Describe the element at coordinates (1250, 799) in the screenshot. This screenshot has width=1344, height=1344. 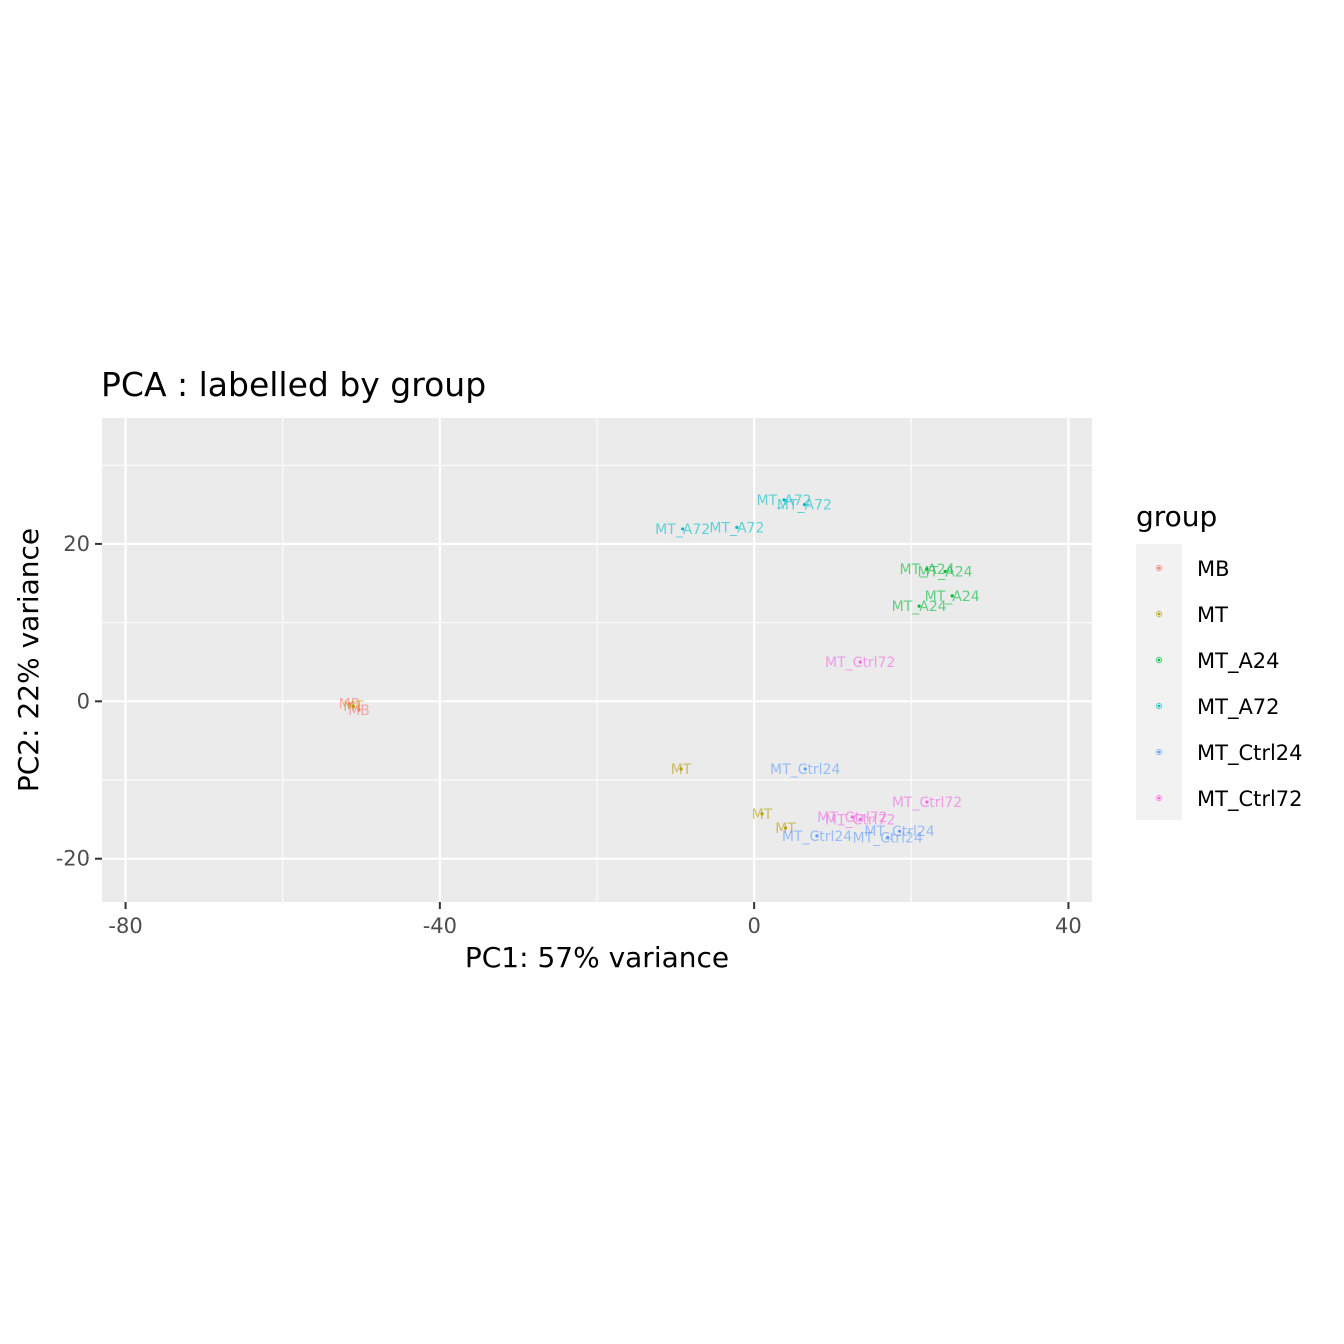
I see `legend-label: MT_Ctrl72` at that location.